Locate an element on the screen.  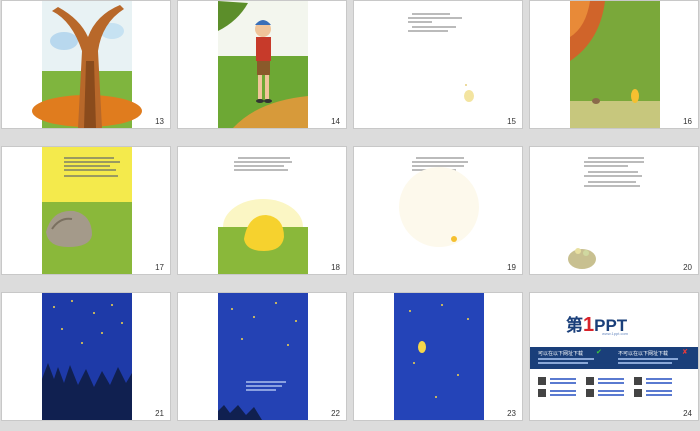
slide-thumbnail-23: 23 is located at coordinates (438, 356).